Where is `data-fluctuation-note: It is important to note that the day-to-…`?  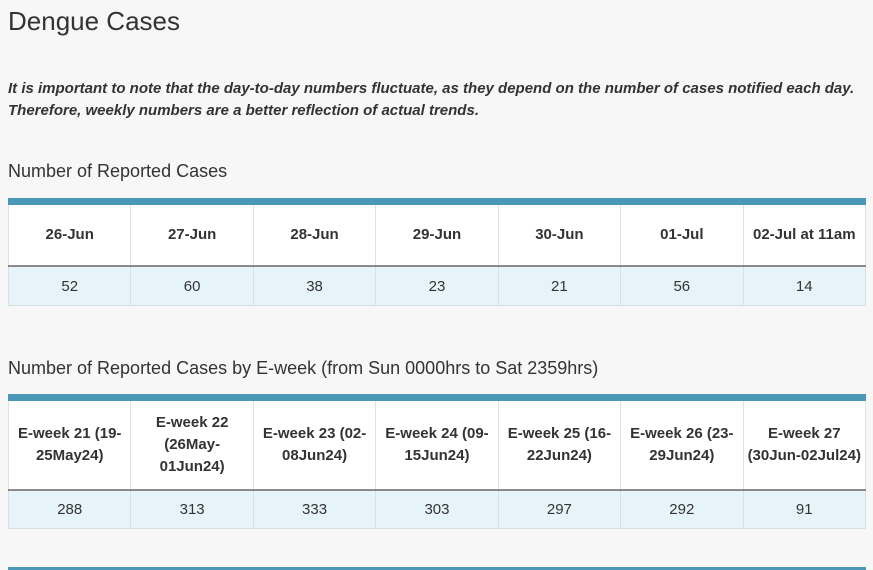 data-fluctuation-note: It is important to note that the day-to-… is located at coordinates (438, 100).